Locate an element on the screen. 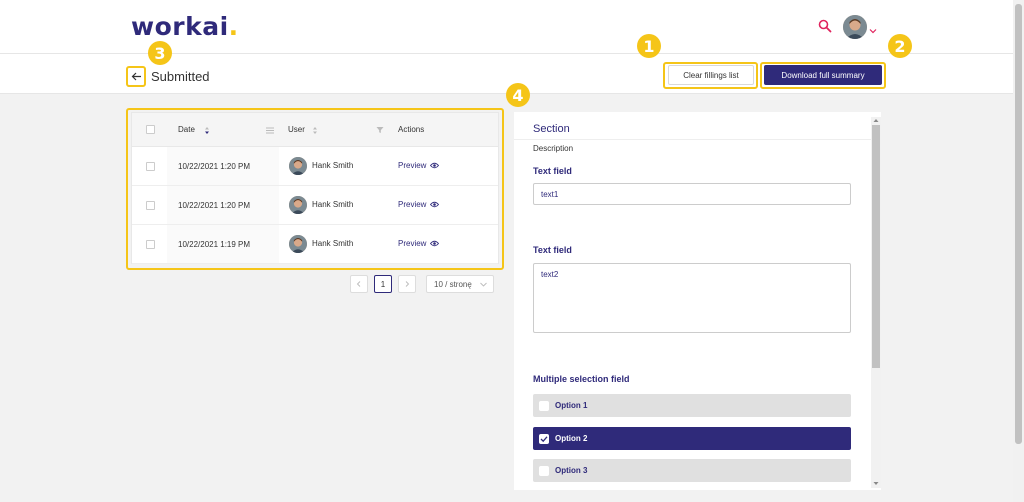 This screenshot has height=502, width=1024. annotation-badge: 4 is located at coordinates (518, 95).